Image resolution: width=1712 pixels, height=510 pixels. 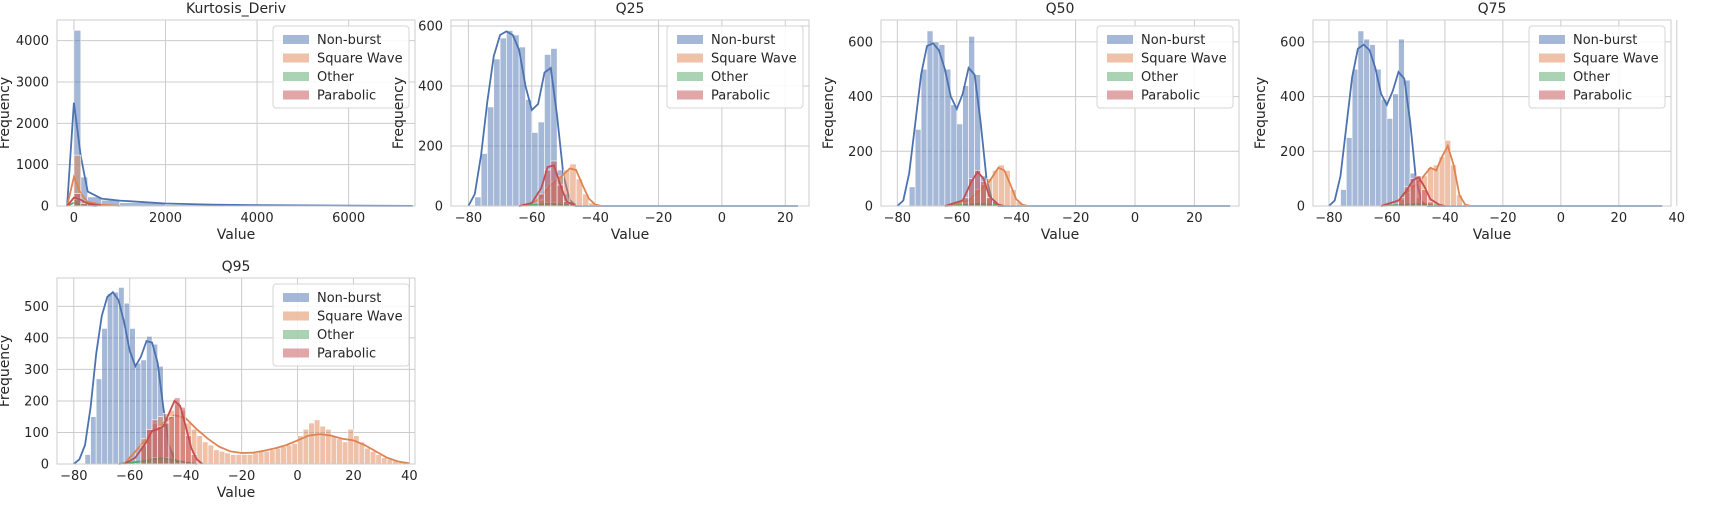 What do you see at coordinates (32, 124) in the screenshot?
I see `y-tick-label: 2000` at bounding box center [32, 124].